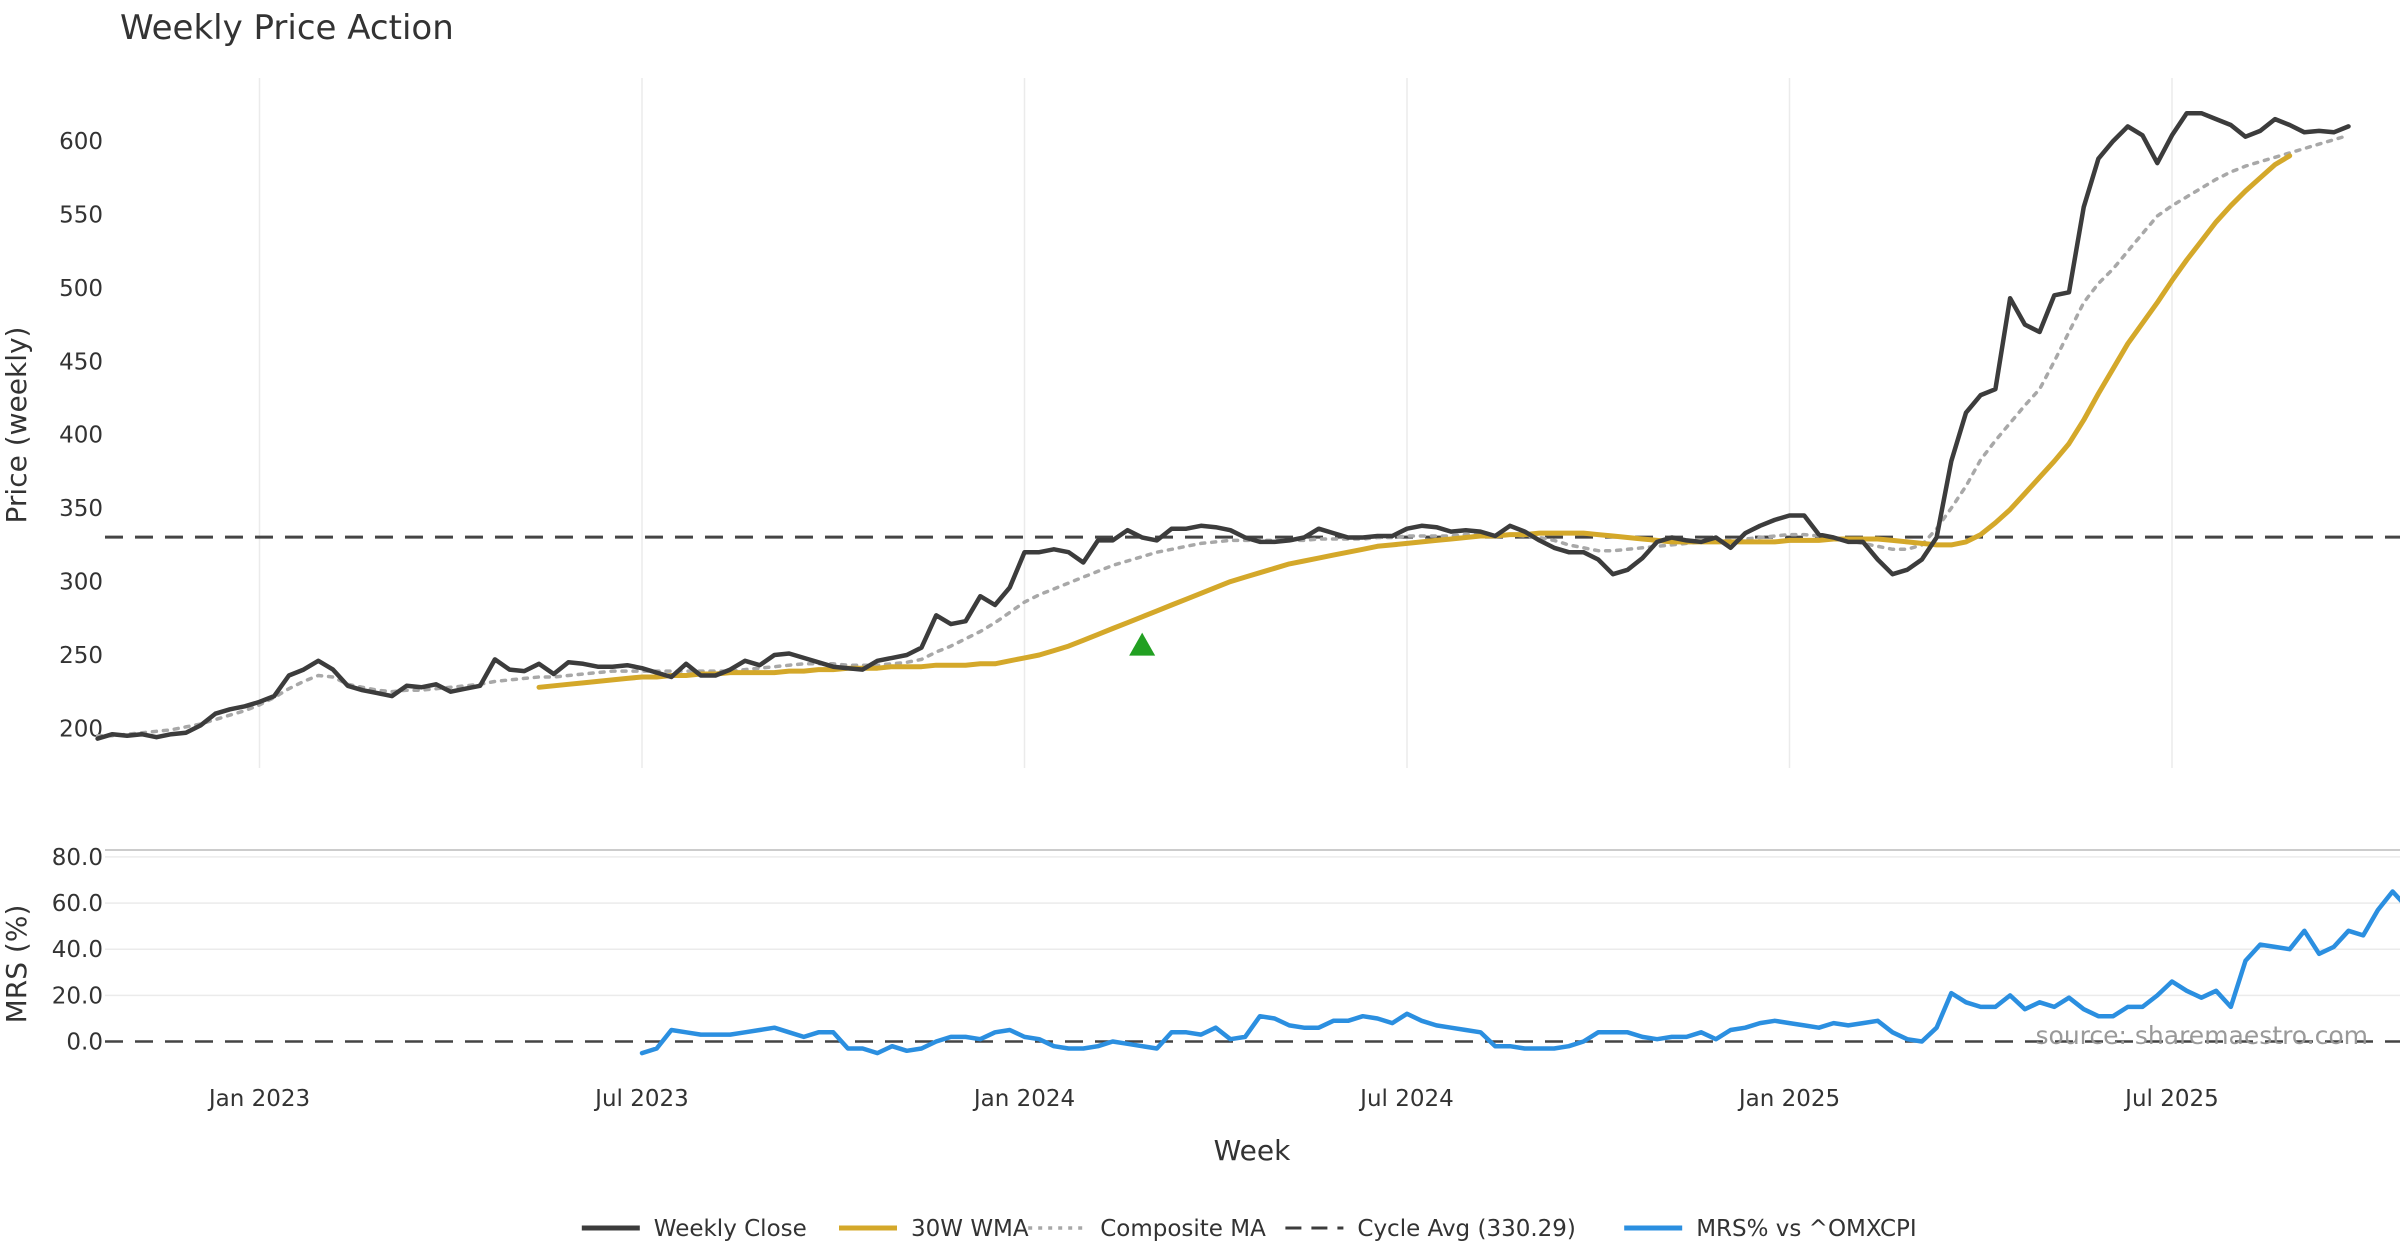 The image size is (2400, 1260). What do you see at coordinates (258, 1099) in the screenshot?
I see `x-tick-label: Jan 2023` at bounding box center [258, 1099].